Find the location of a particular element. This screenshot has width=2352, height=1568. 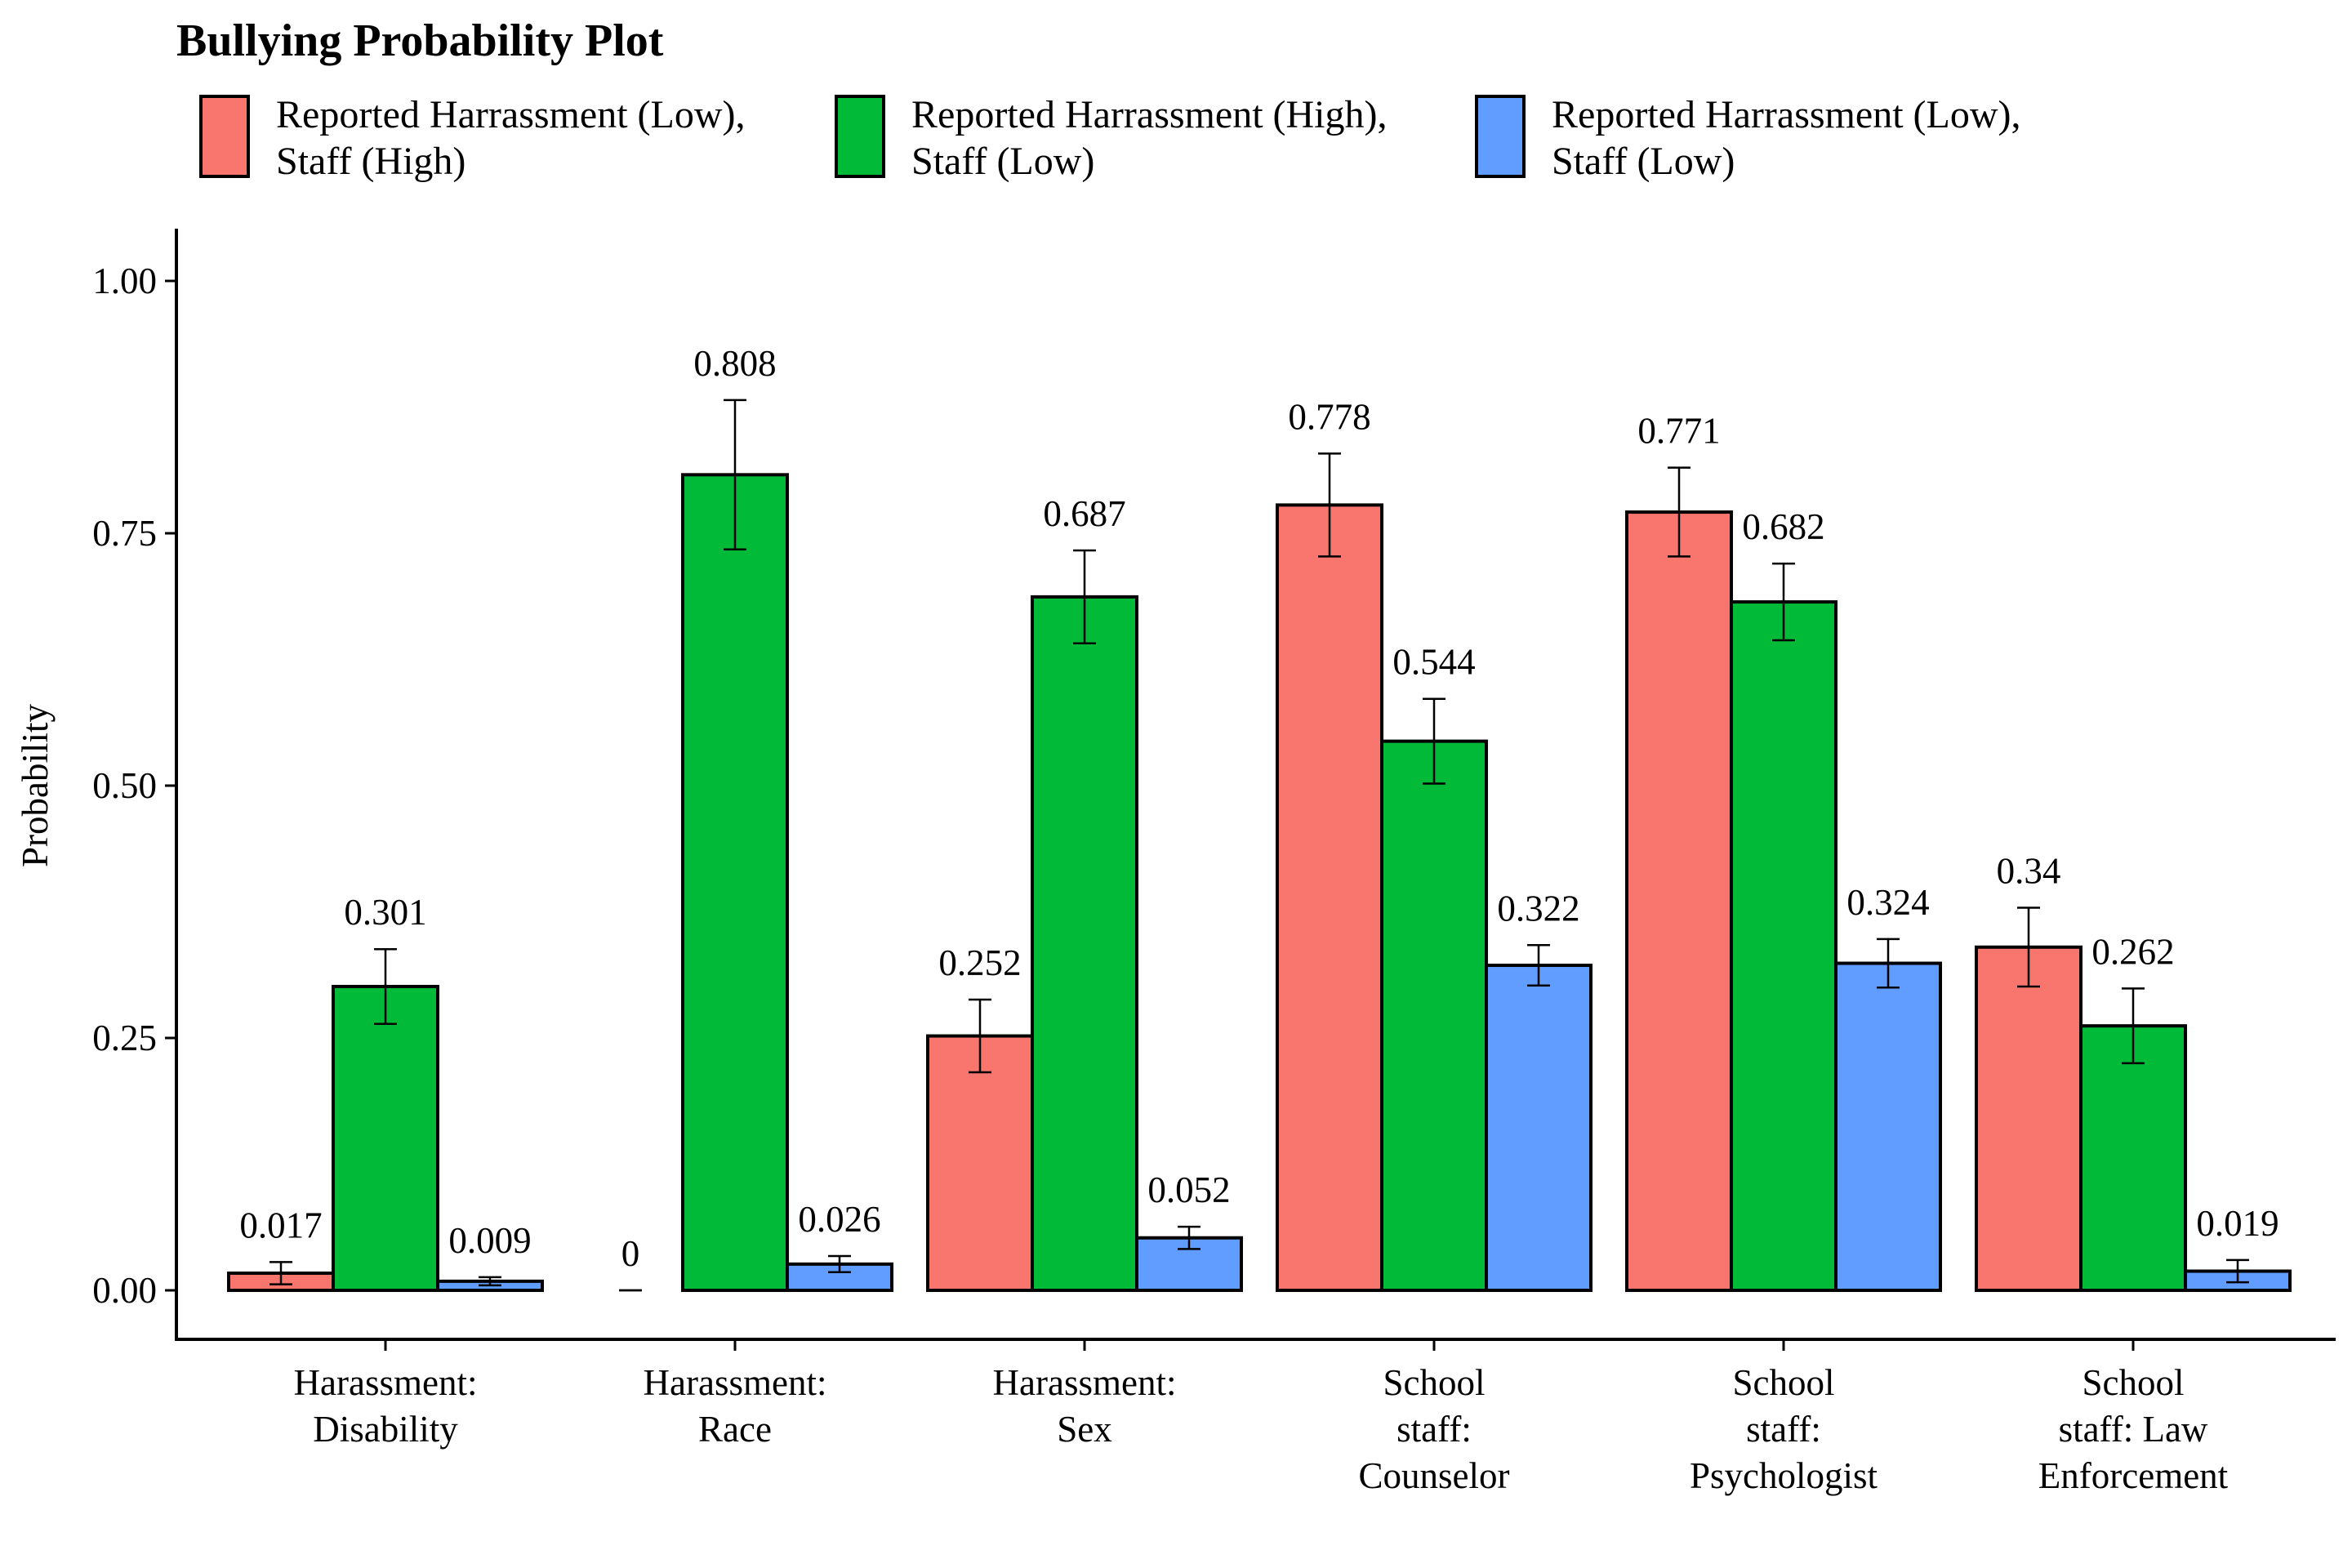

legend-label: Reported Harrassment (Low), Staff (High) is located at coordinates (510, 138).